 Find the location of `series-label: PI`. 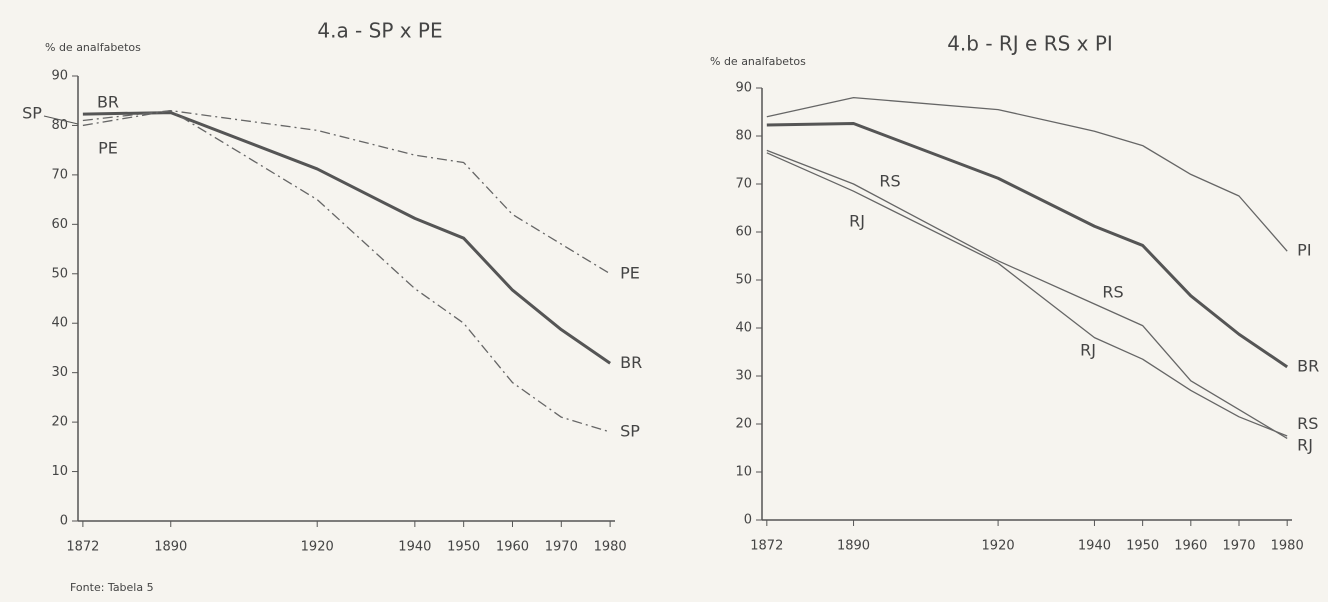

series-label: PI is located at coordinates (1304, 250).